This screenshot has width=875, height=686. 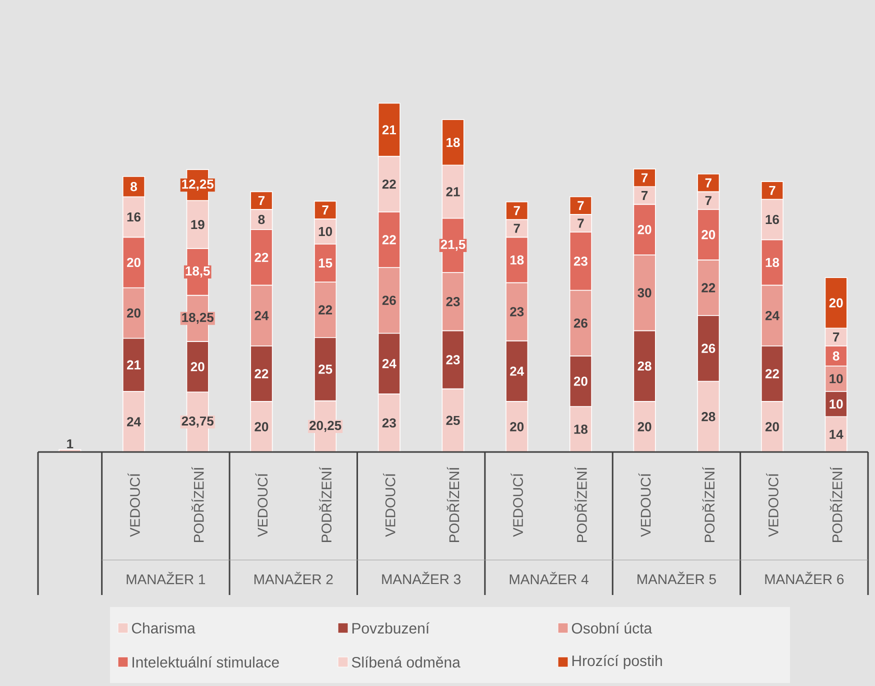 I want to click on text: MANAŽER 3, so click(x=421, y=578).